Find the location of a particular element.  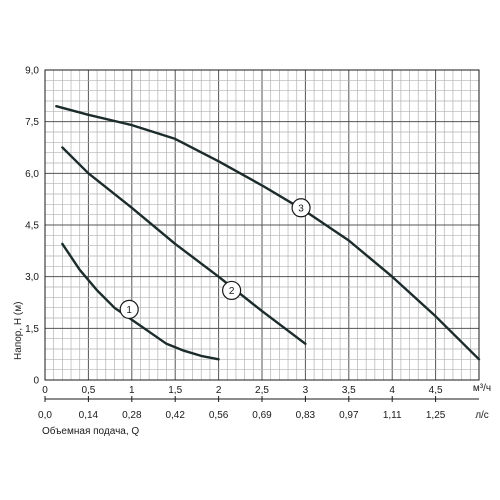

y-axis-ticks: 0 1,5 3,0 4,5 6,0 7,5 9,0 is located at coordinates (32, 226).